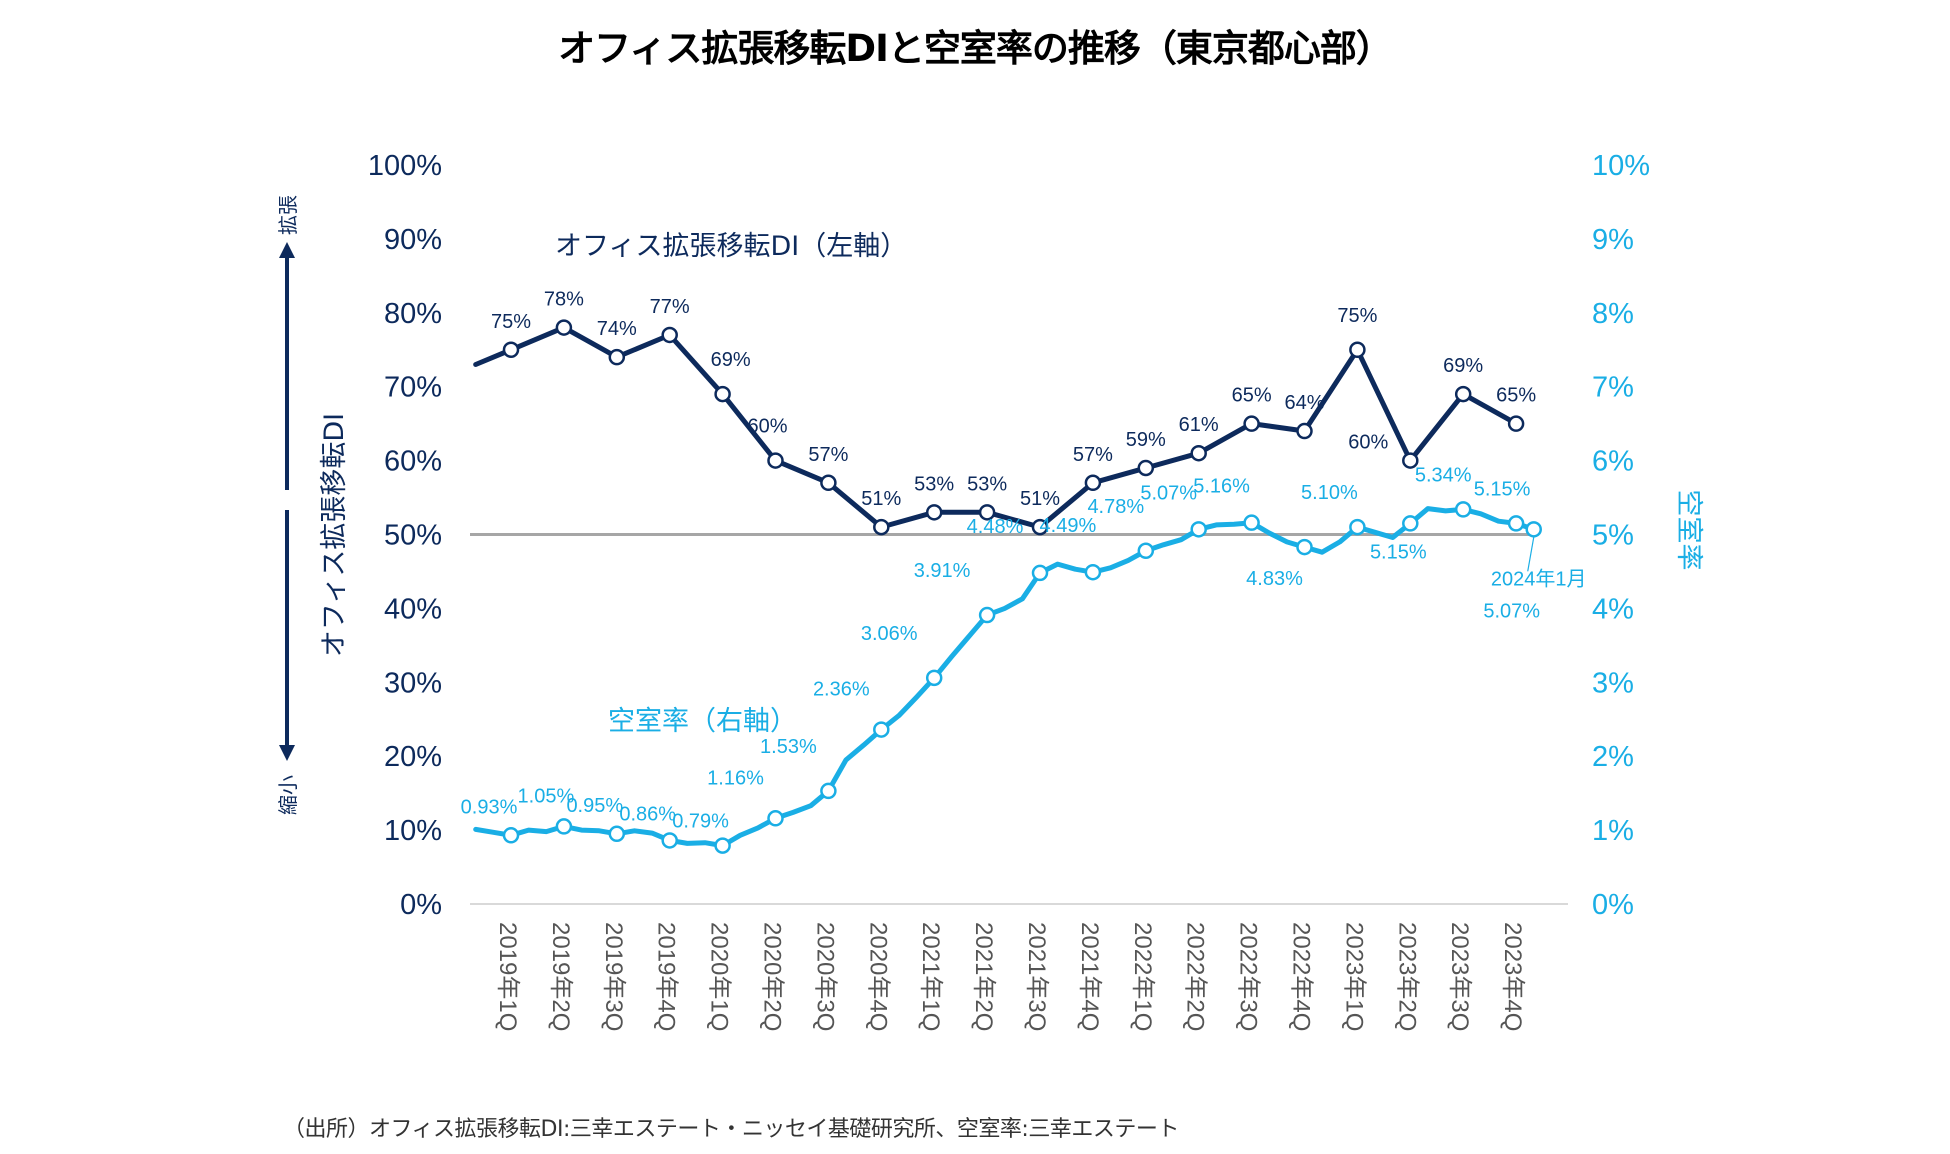 This screenshot has width=1950, height=1154. What do you see at coordinates (975, 48) in the screenshot?
I see `chart-title: オフィス拡張移転DIと空室率の推移（東京都心部）` at bounding box center [975, 48].